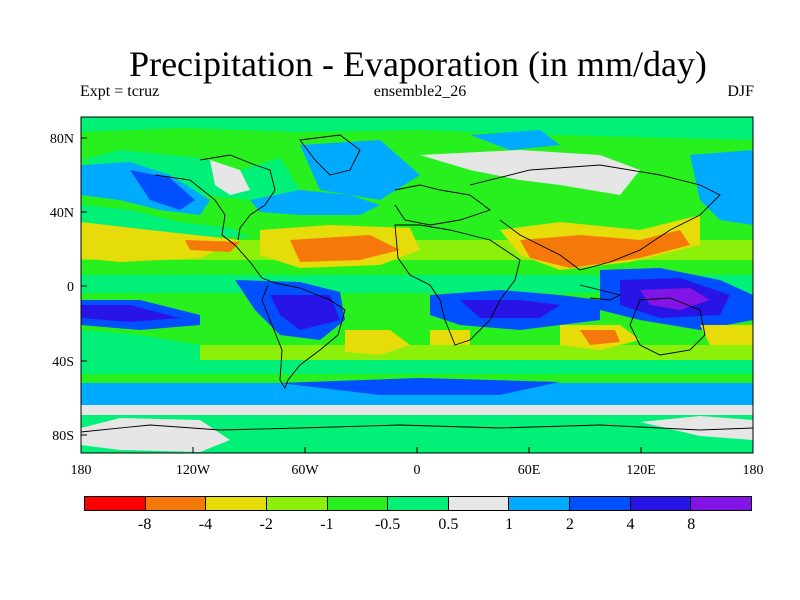 This screenshot has height=600, width=800. I want to click on colorbar, so click(418, 503).